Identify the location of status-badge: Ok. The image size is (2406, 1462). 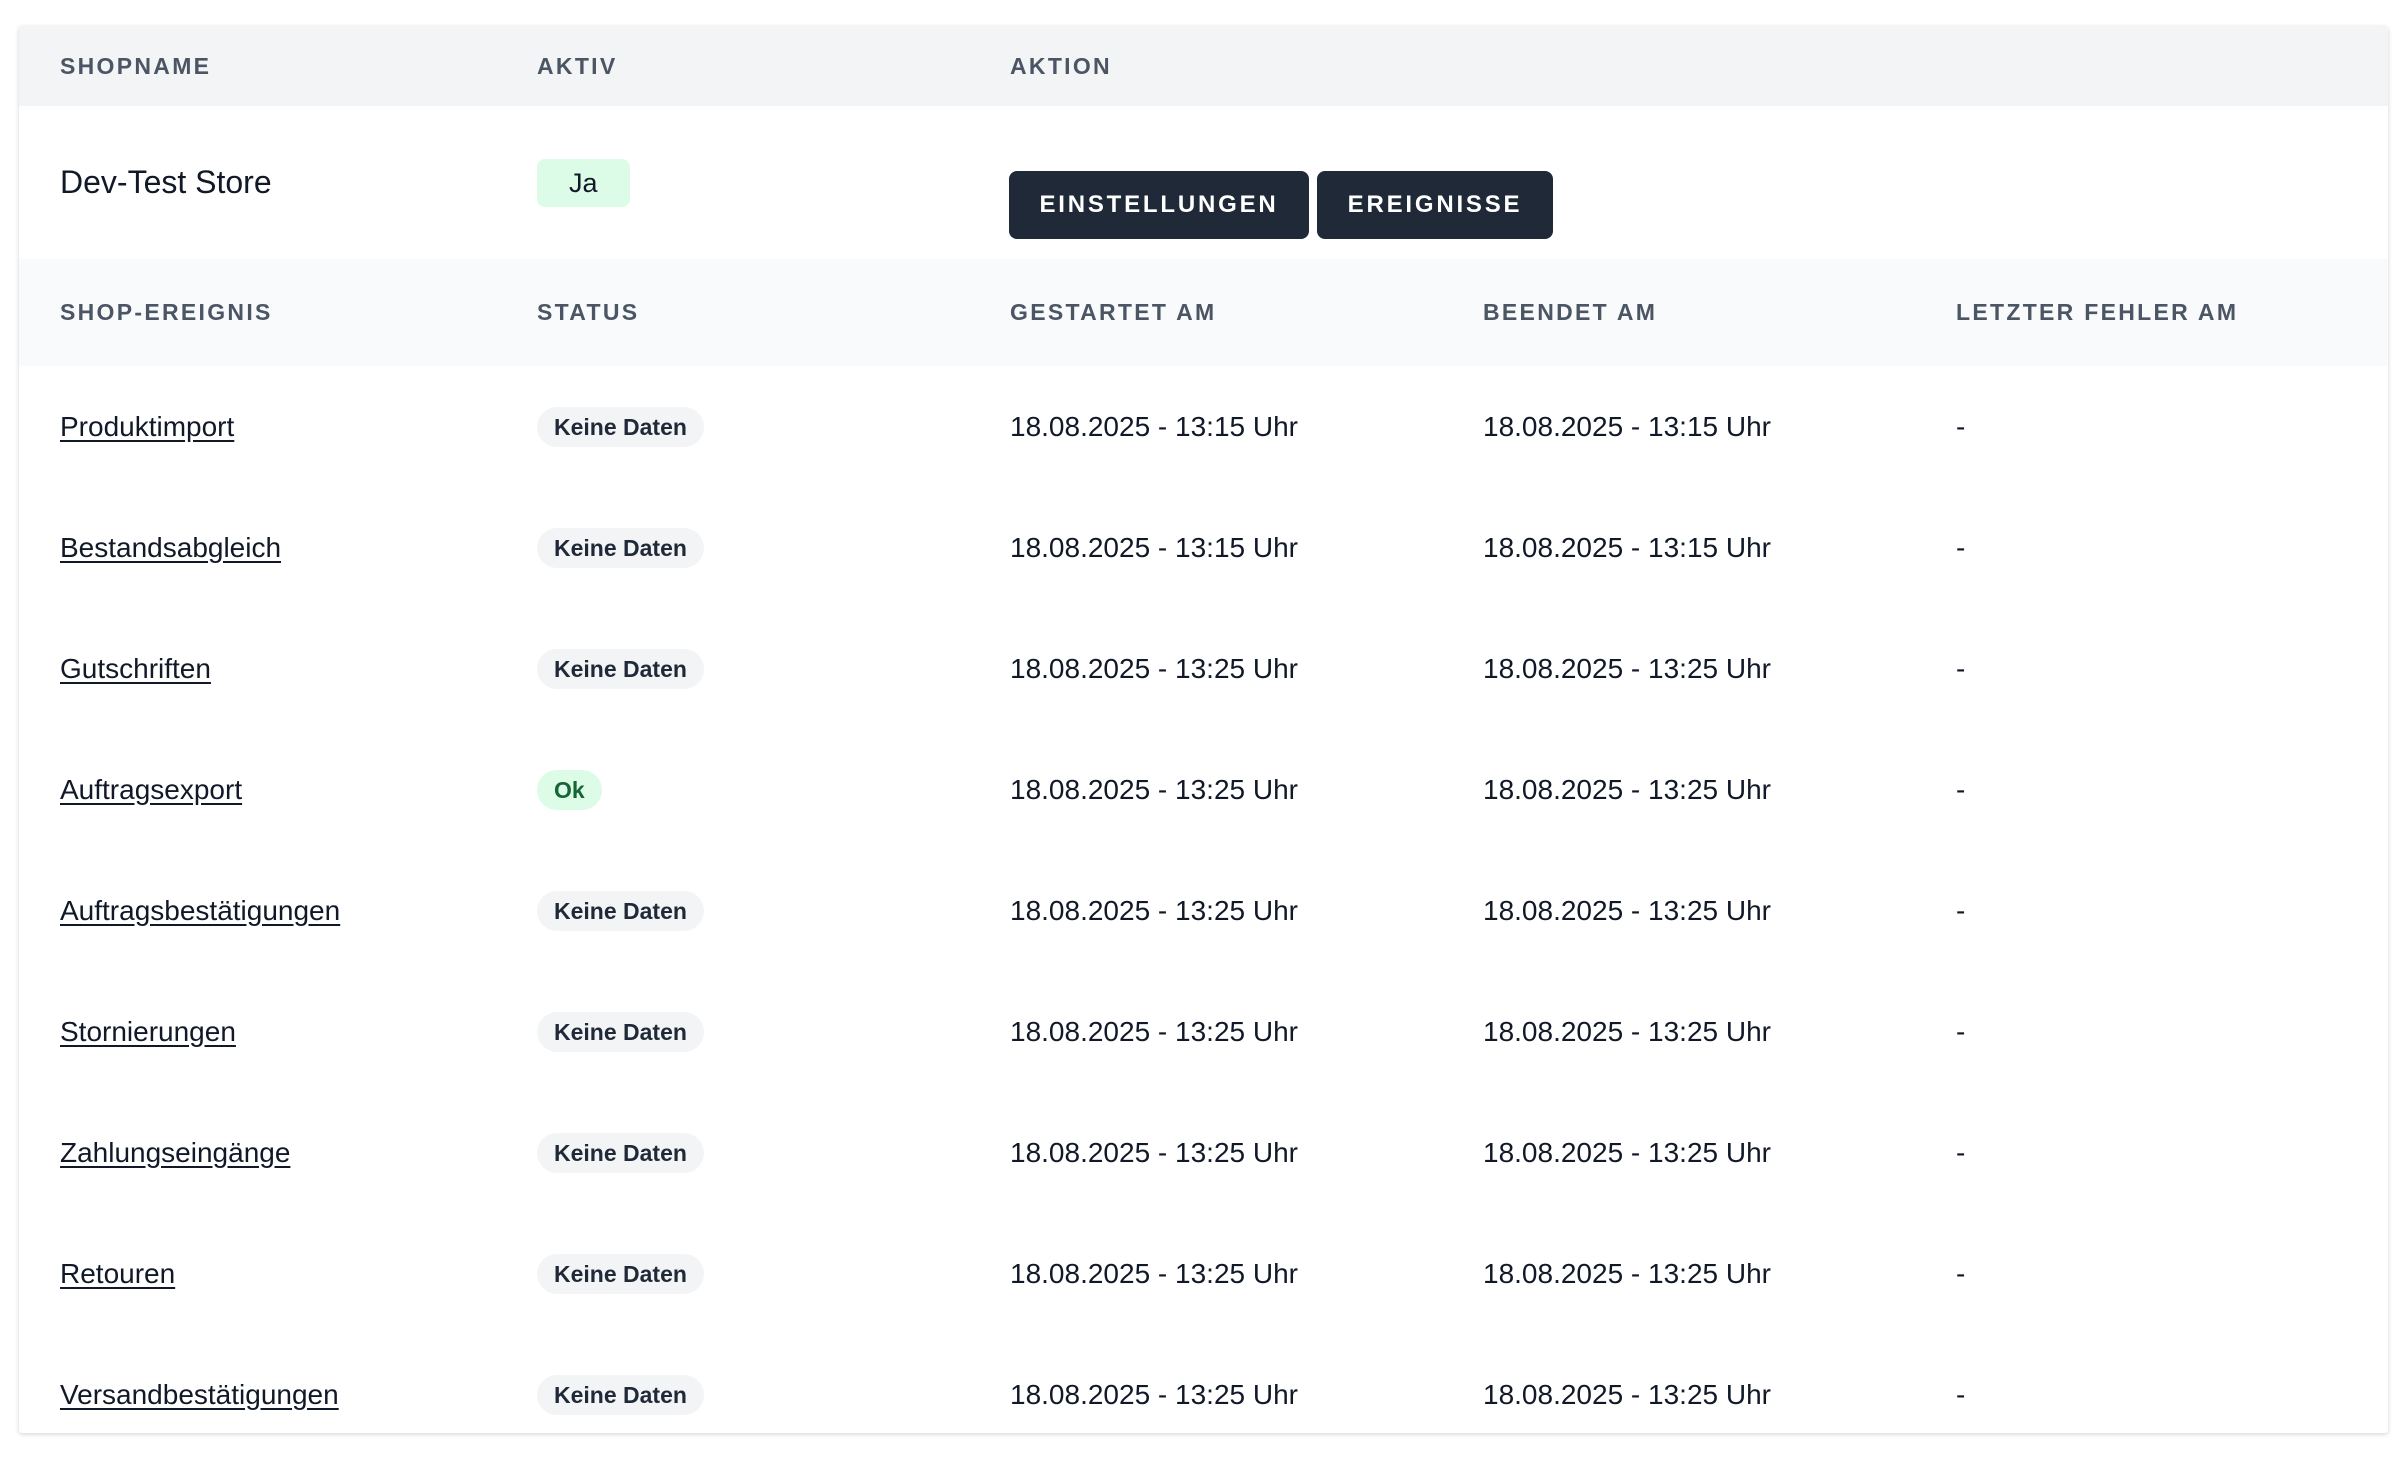
(569, 789).